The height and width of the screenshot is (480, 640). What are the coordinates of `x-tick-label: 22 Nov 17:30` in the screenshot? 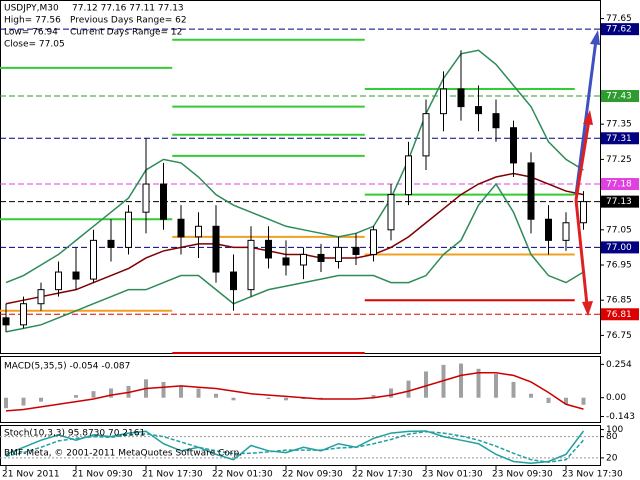 It's located at (382, 475).